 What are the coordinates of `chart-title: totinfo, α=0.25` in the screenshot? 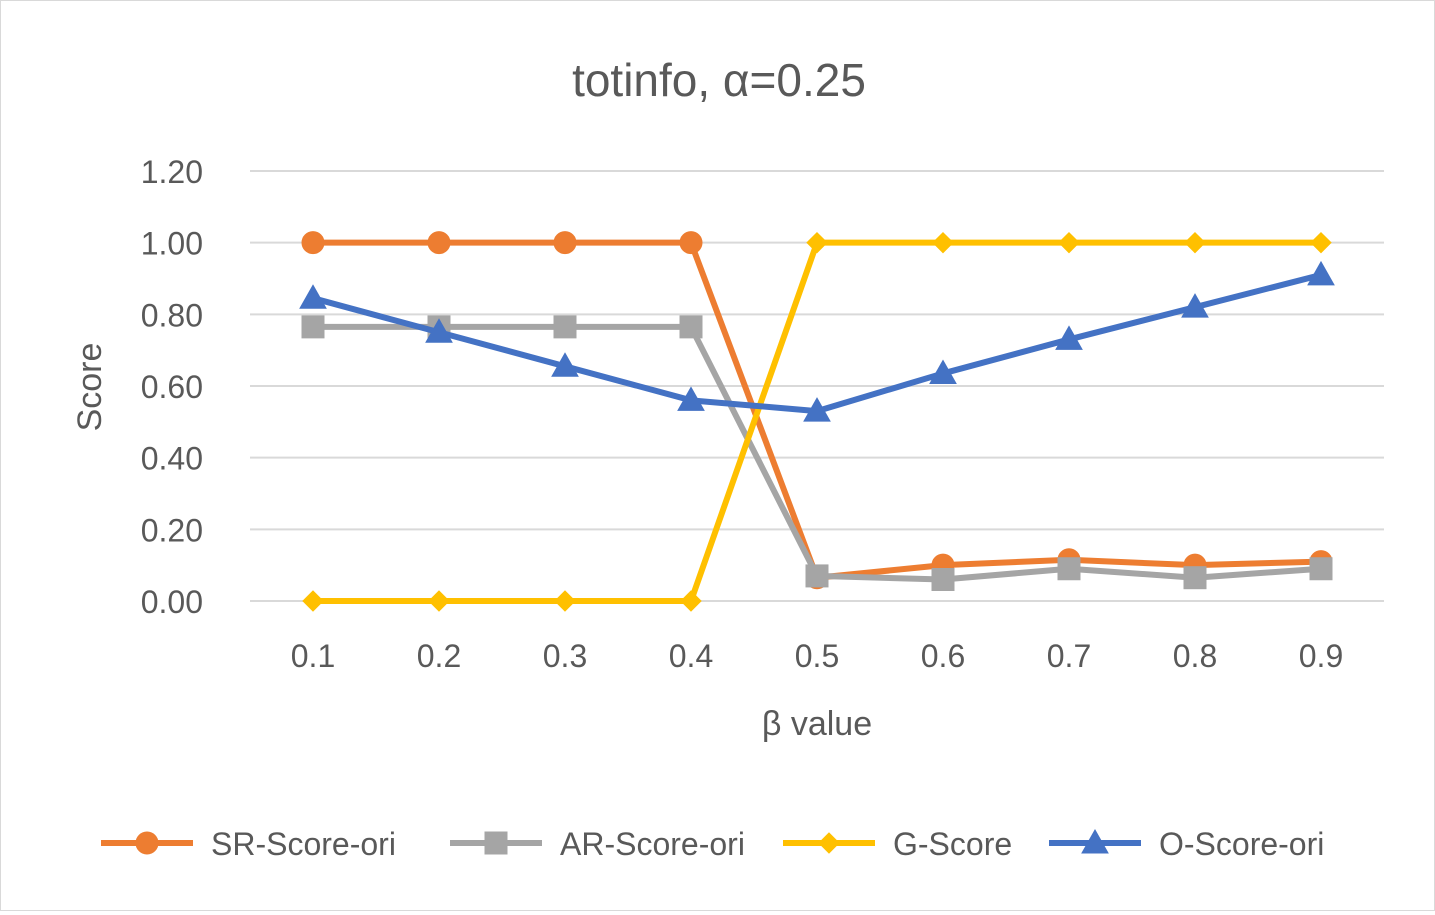 It's located at (719, 80).